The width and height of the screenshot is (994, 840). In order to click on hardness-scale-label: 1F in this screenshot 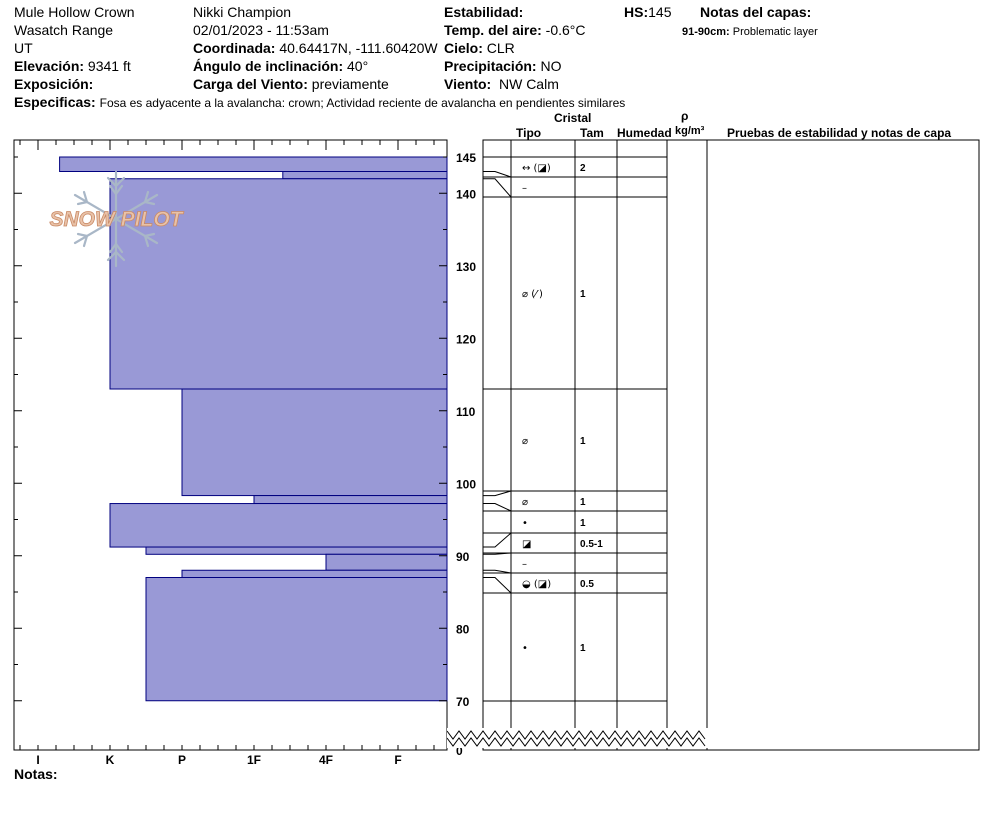, I will do `click(254, 760)`.